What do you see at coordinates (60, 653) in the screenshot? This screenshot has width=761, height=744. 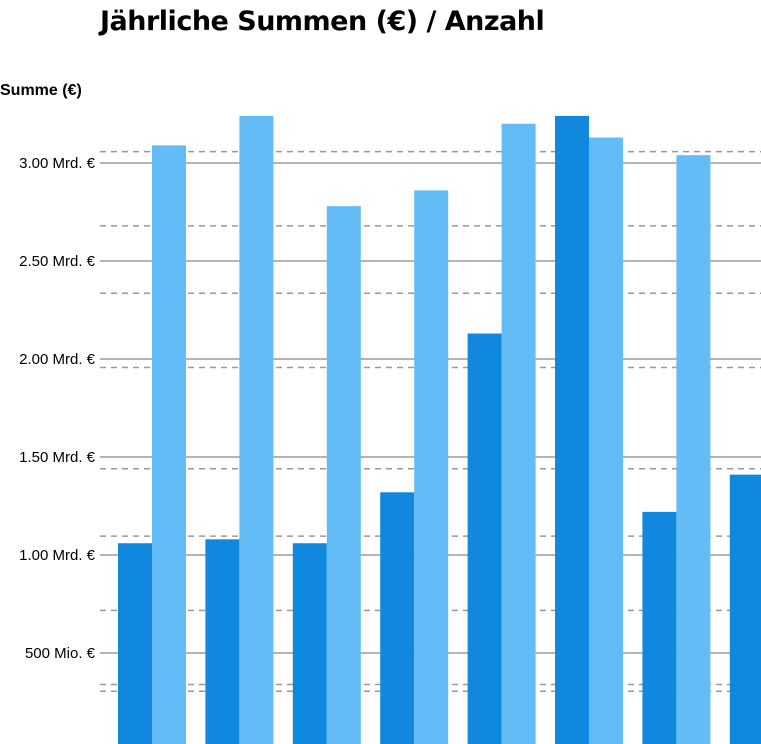 I see `y-tick-label: 500 Mio. €` at bounding box center [60, 653].